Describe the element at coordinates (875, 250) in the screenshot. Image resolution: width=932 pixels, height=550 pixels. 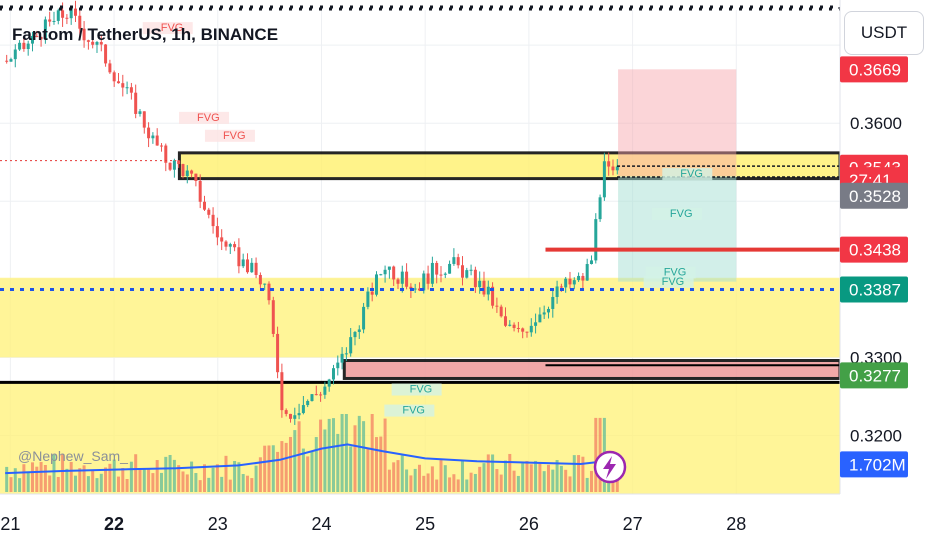
I see `price-tag-label: 0.3438` at that location.